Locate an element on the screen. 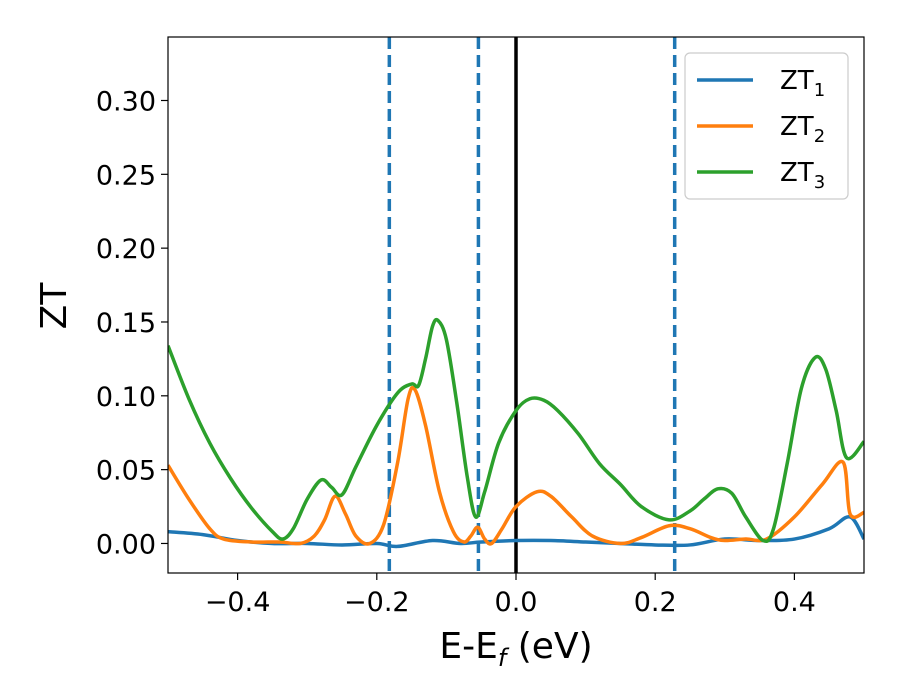 The image size is (900, 700). y-tick-label: 0.20 is located at coordinates (126, 249).